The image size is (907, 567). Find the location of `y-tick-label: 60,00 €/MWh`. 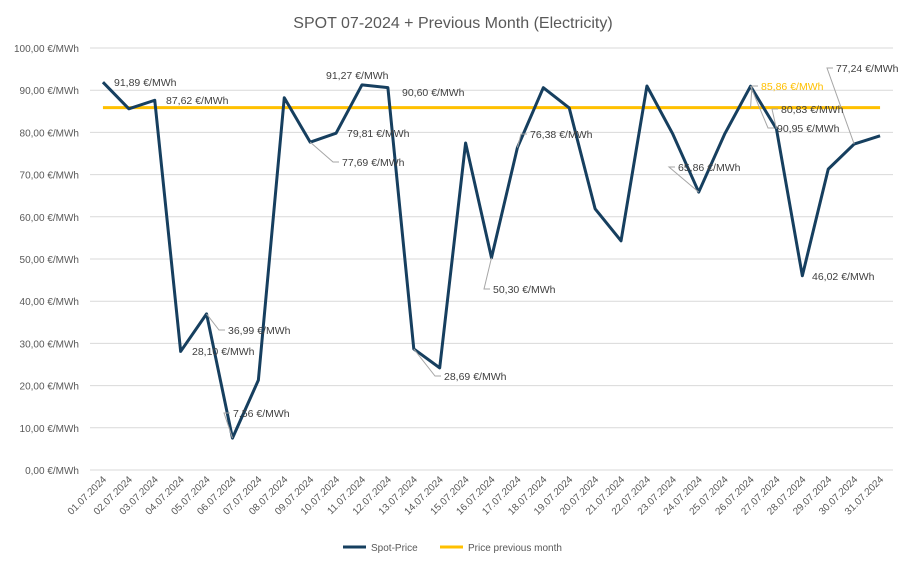

y-tick-label: 60,00 €/MWh is located at coordinates (49, 218).